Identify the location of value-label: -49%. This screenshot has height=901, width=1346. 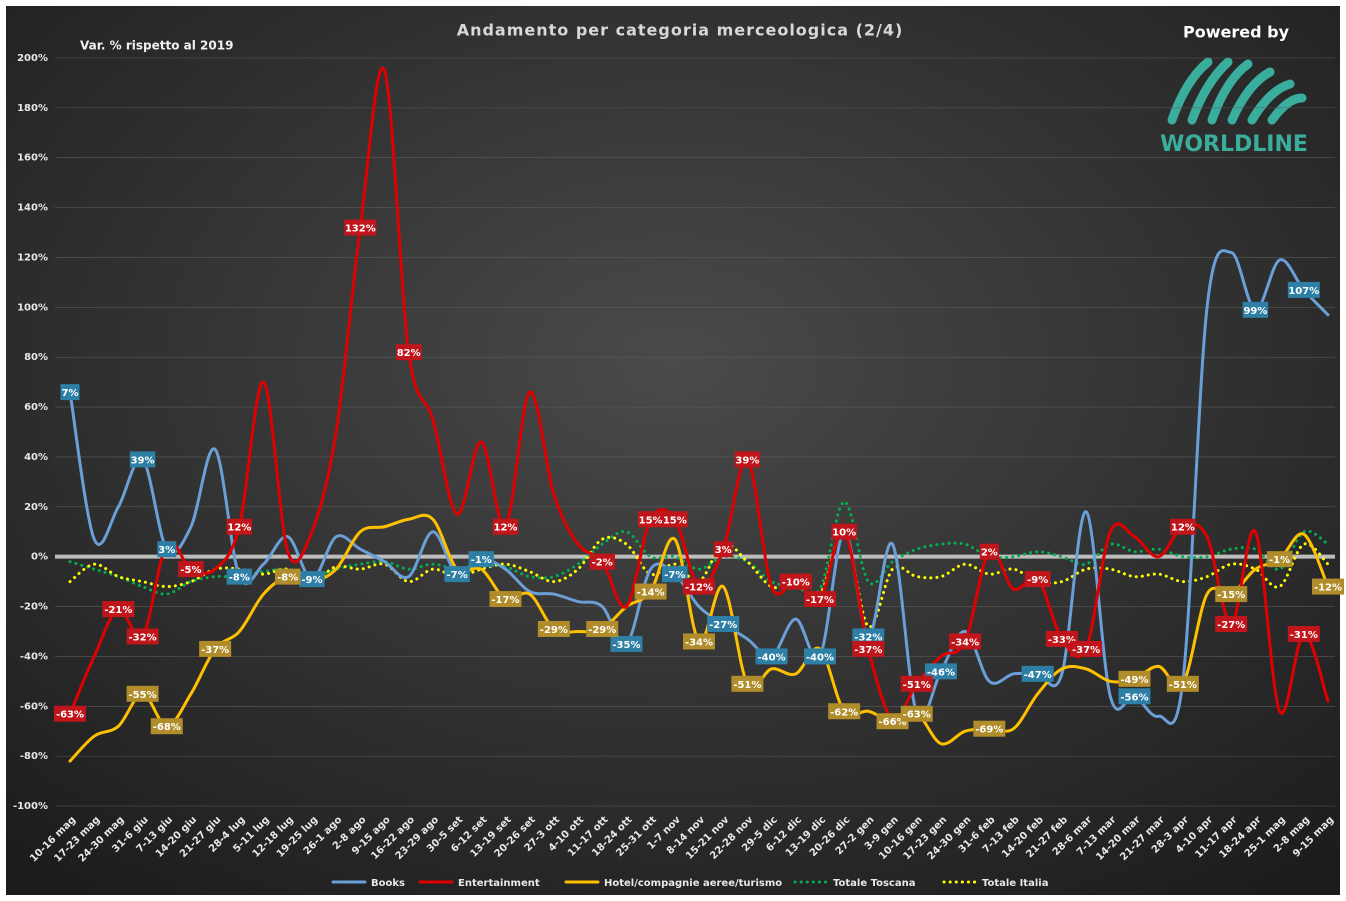
(1134, 680).